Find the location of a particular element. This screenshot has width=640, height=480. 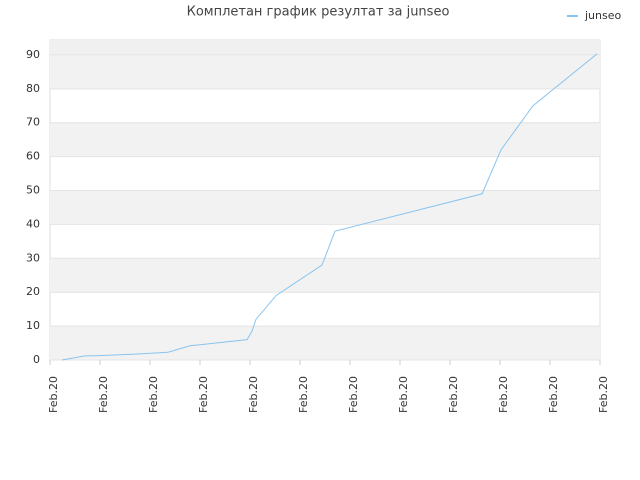

y-tick-label: 80 is located at coordinates (33, 88).